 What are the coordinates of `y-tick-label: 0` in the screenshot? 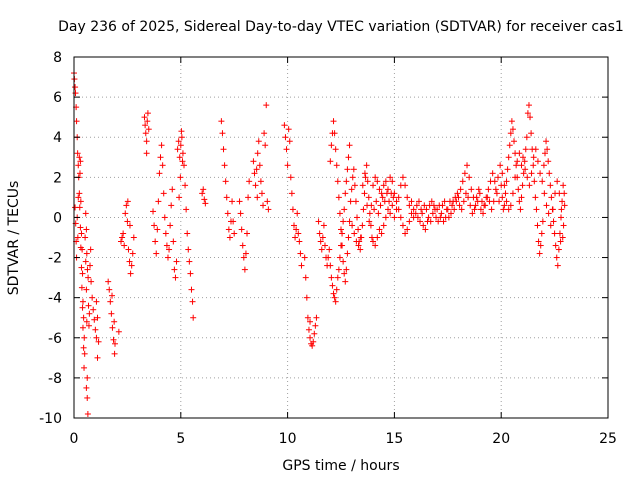 It's located at (57, 218).